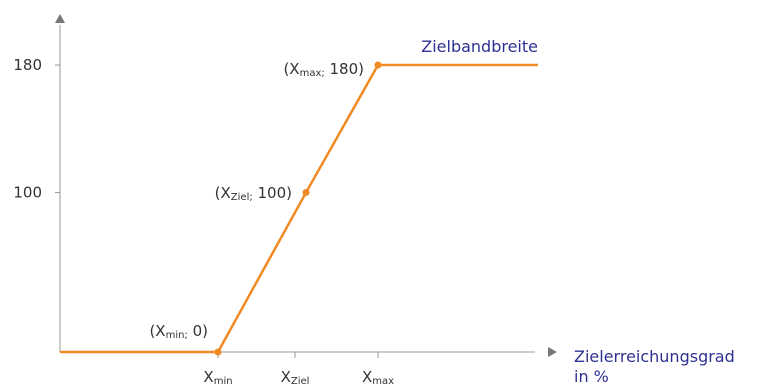 The image size is (757, 387). I want to click on series-name-label: Zielbandbreite, so click(479, 46).